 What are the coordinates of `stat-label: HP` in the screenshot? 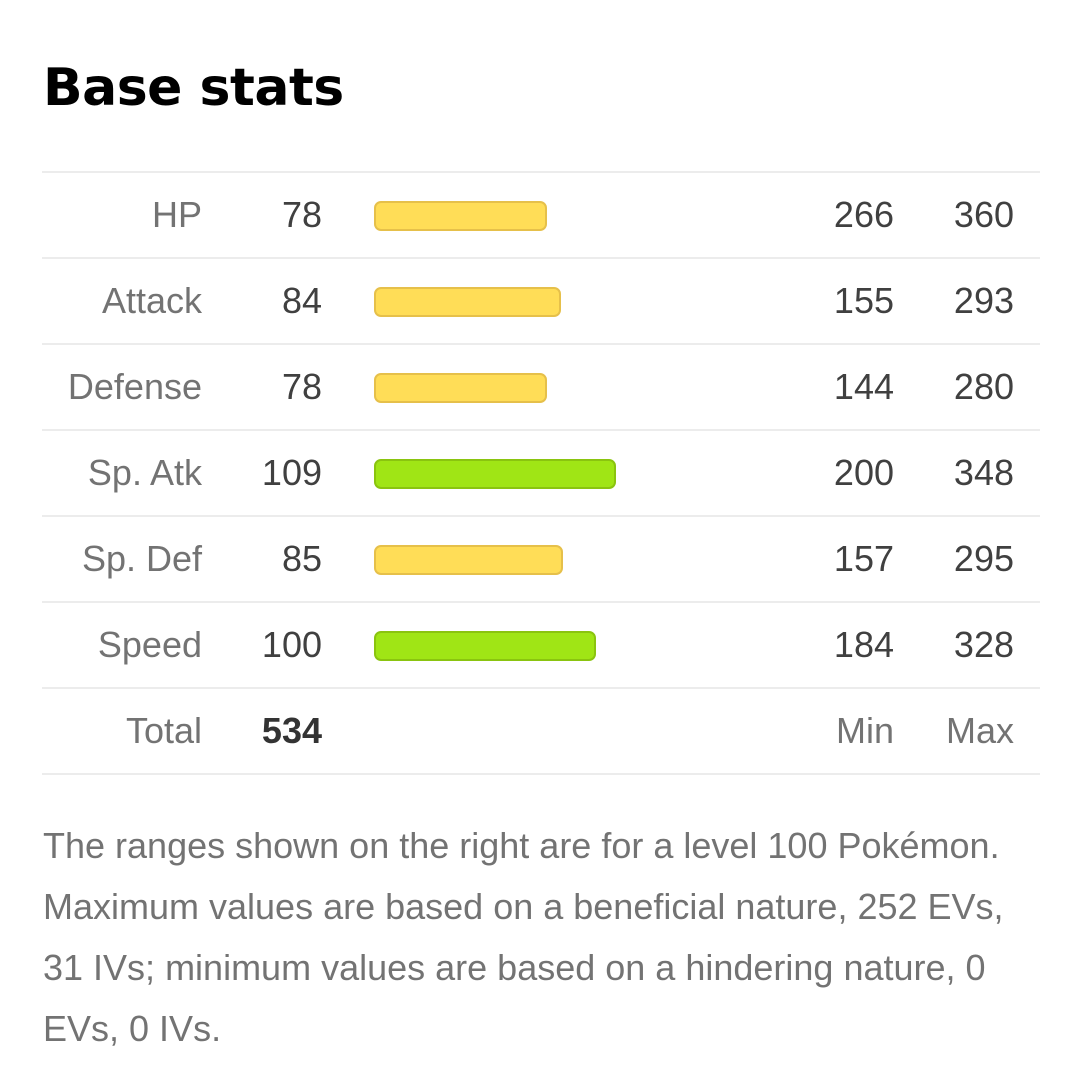 It's located at (176, 214).